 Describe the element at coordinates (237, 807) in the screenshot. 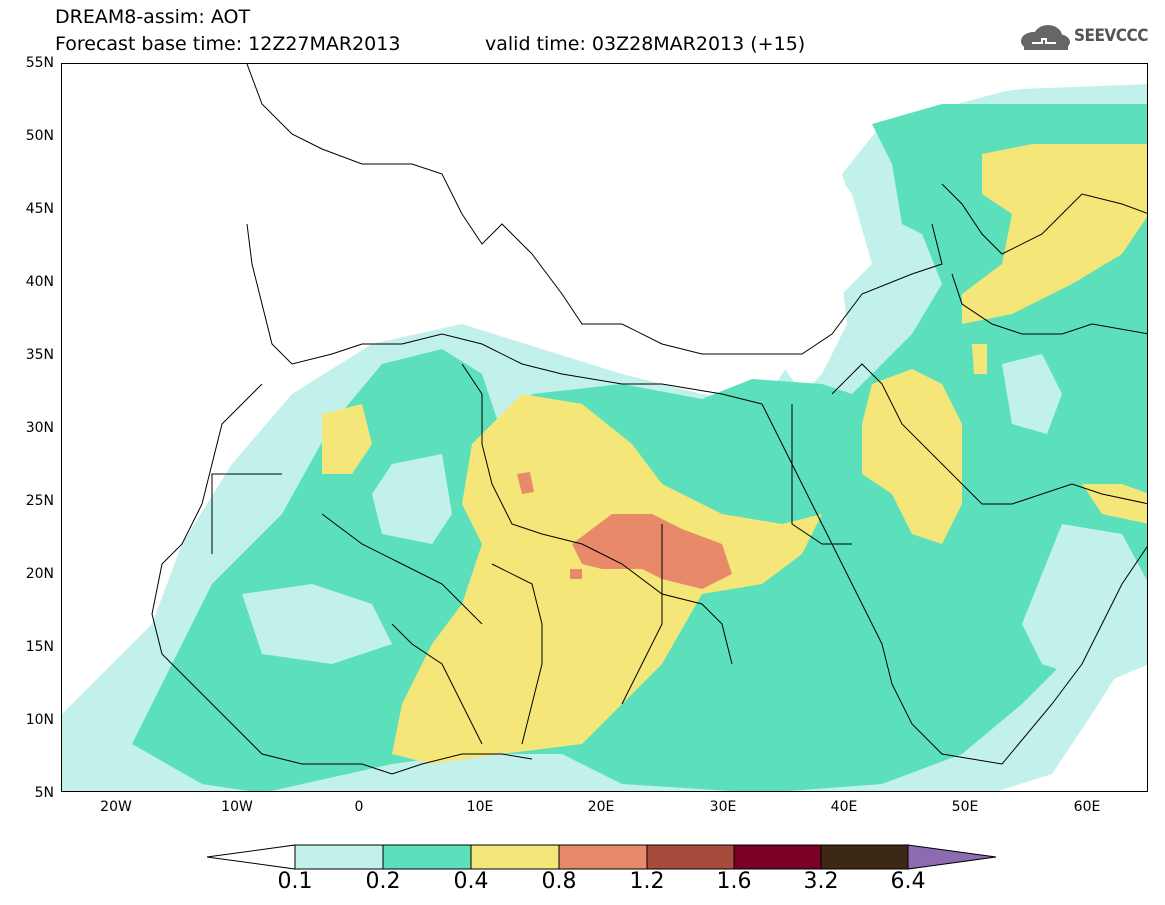

I see `lon-label-10w: 10W` at that location.